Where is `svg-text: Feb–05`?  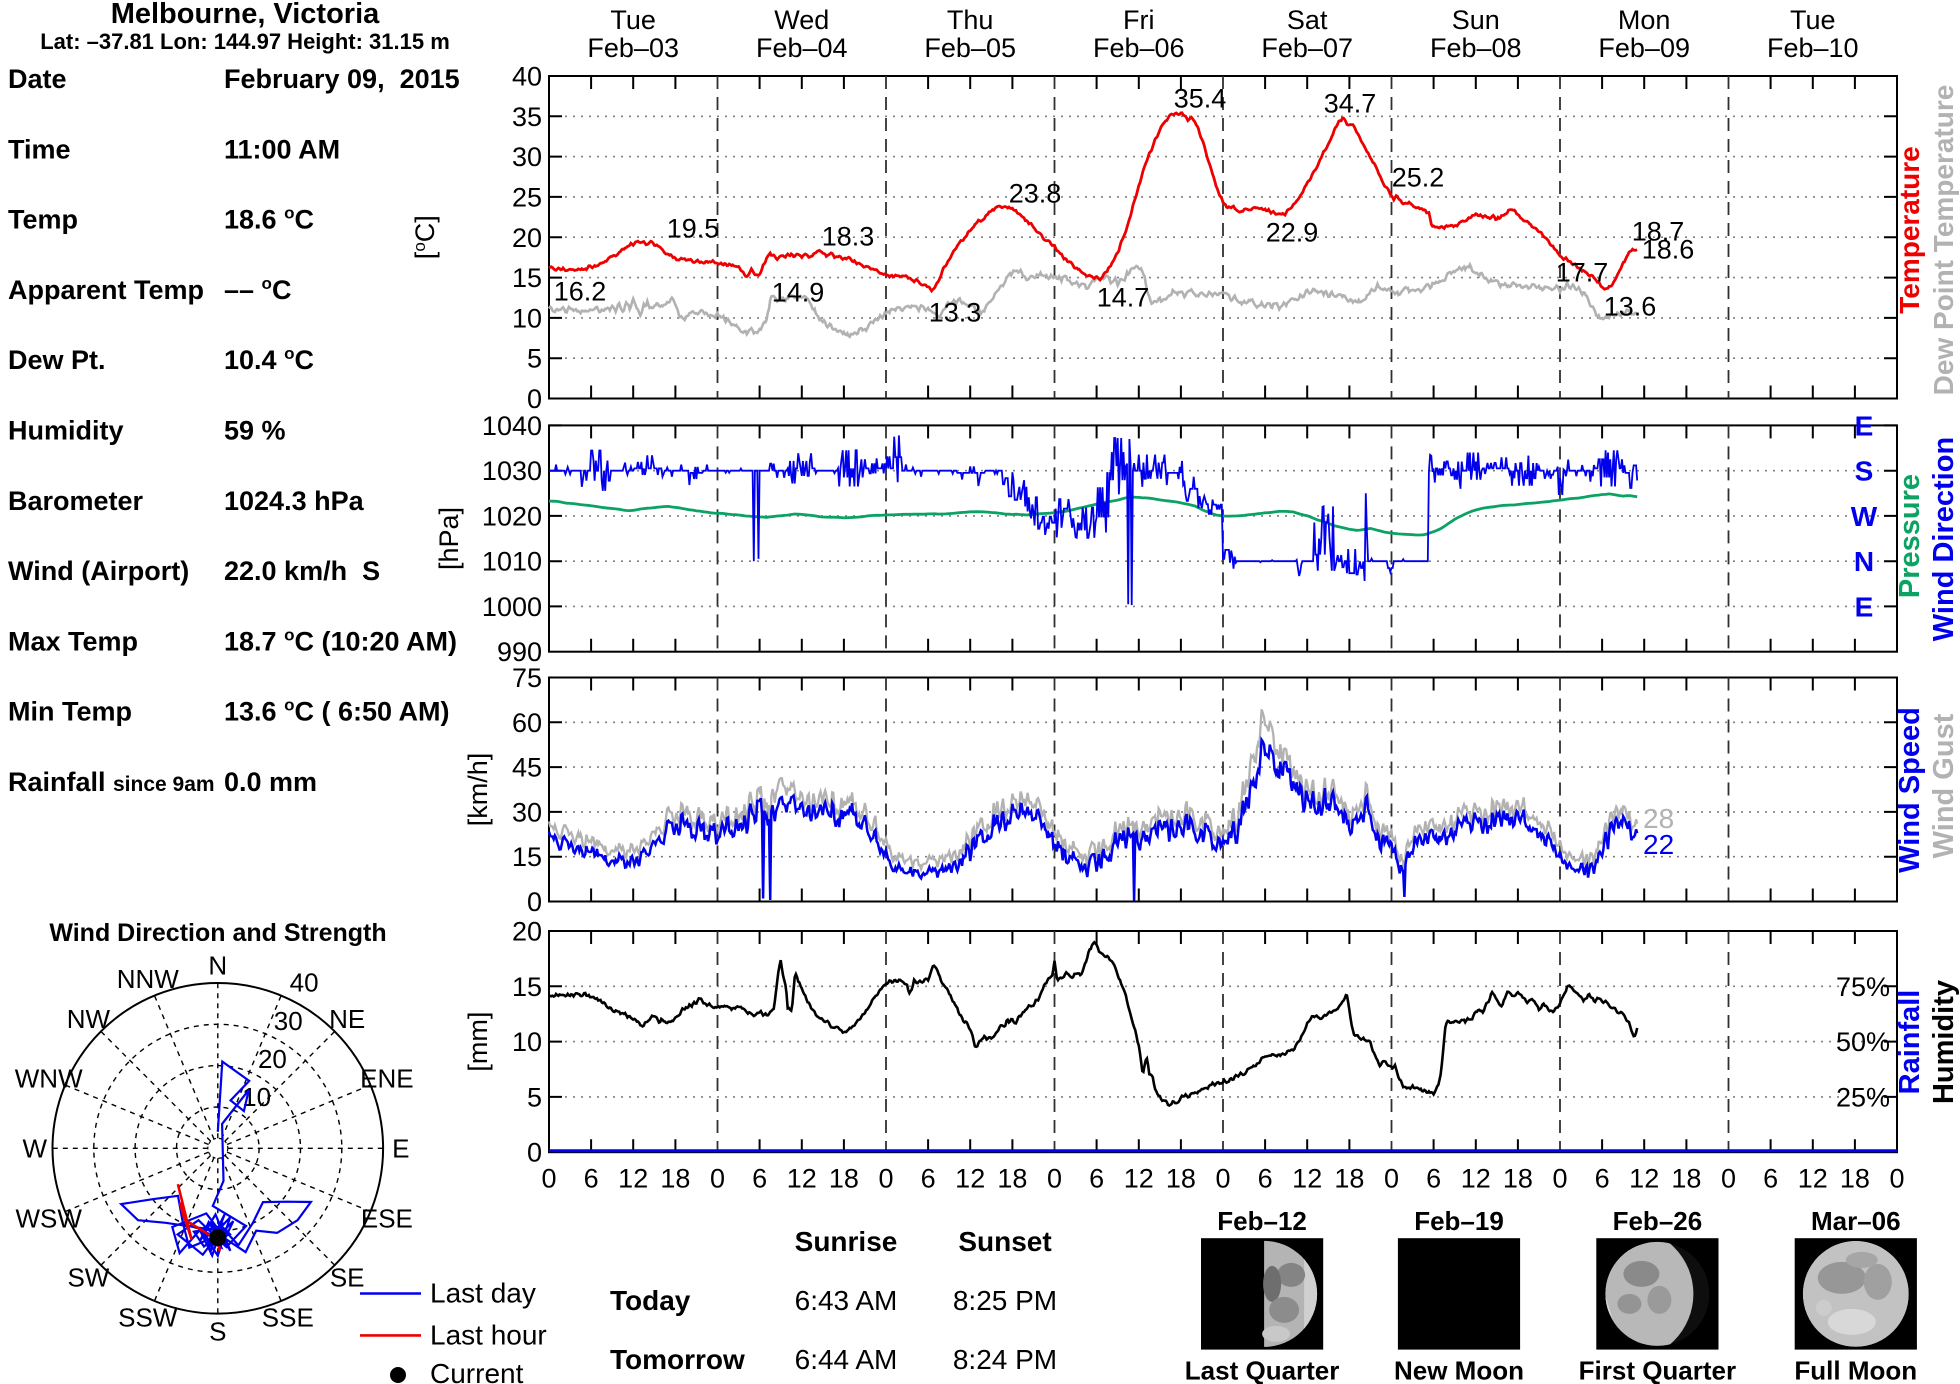
svg-text: Feb–05 is located at coordinates (970, 48).